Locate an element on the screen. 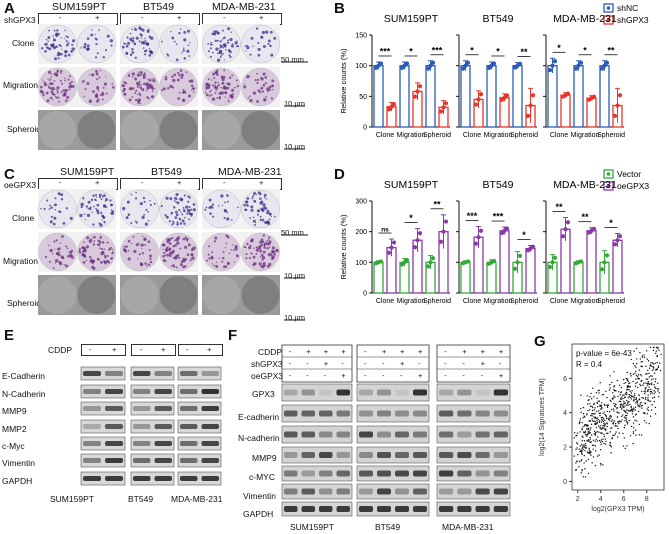 This screenshot has height=534, width=669. x-axis-label: log2(GPX3 TPM) is located at coordinates (617, 509).